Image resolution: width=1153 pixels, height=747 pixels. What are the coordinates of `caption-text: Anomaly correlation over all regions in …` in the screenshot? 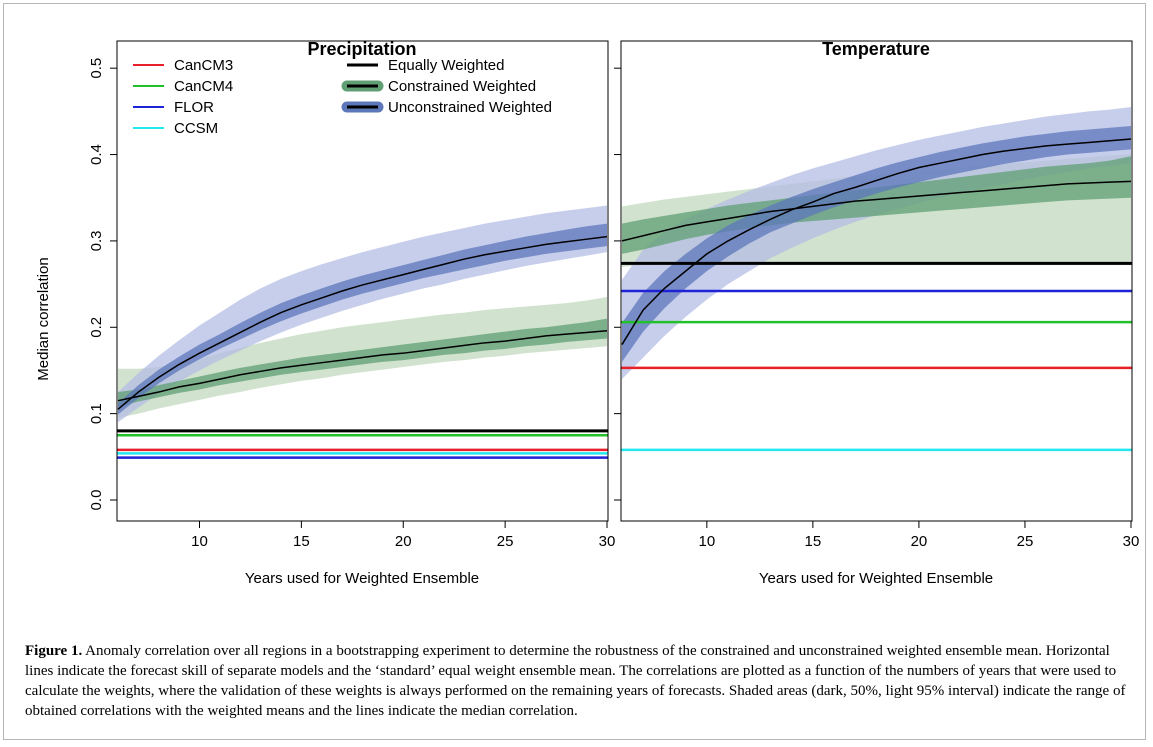 It's located at (575, 681).